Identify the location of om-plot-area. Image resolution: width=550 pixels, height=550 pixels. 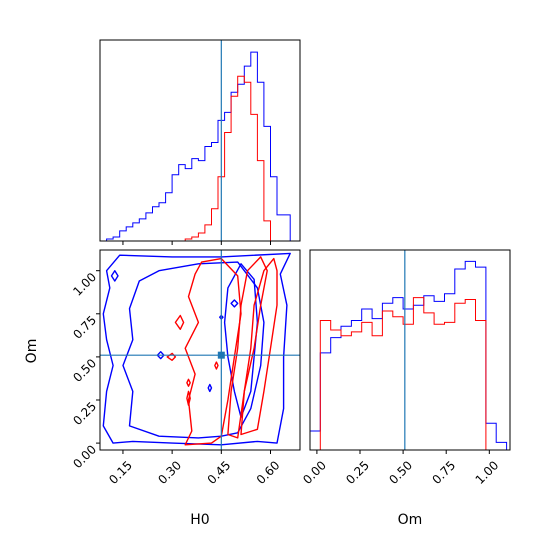
(409, 350).